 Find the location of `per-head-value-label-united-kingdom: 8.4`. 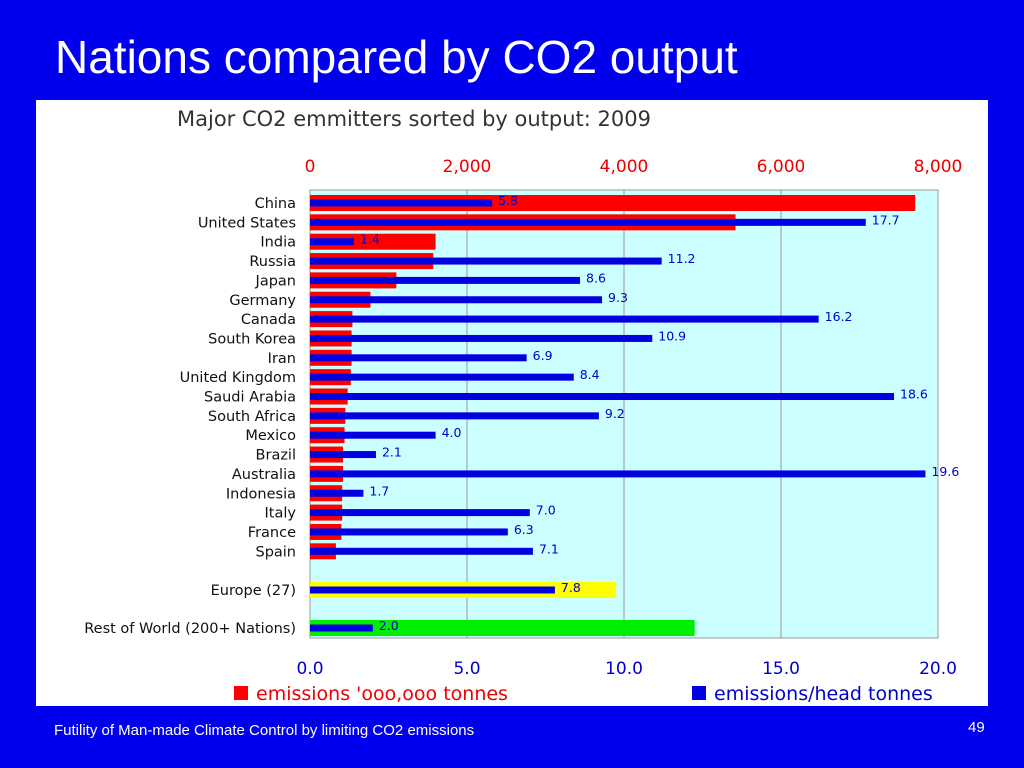

per-head-value-label-united-kingdom: 8.4 is located at coordinates (590, 374).